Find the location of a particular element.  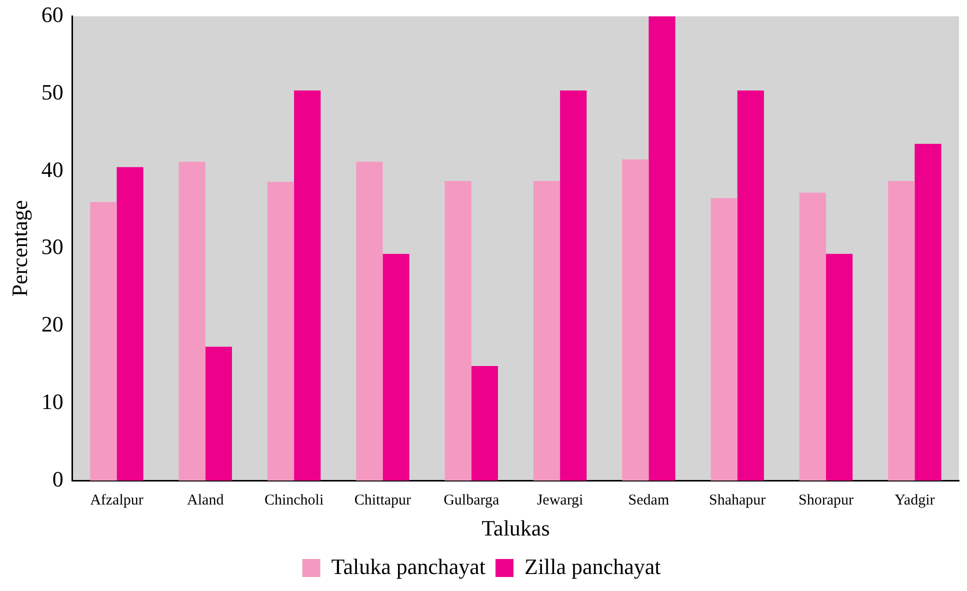

x-tick-label: Shahapur is located at coordinates (737, 500).